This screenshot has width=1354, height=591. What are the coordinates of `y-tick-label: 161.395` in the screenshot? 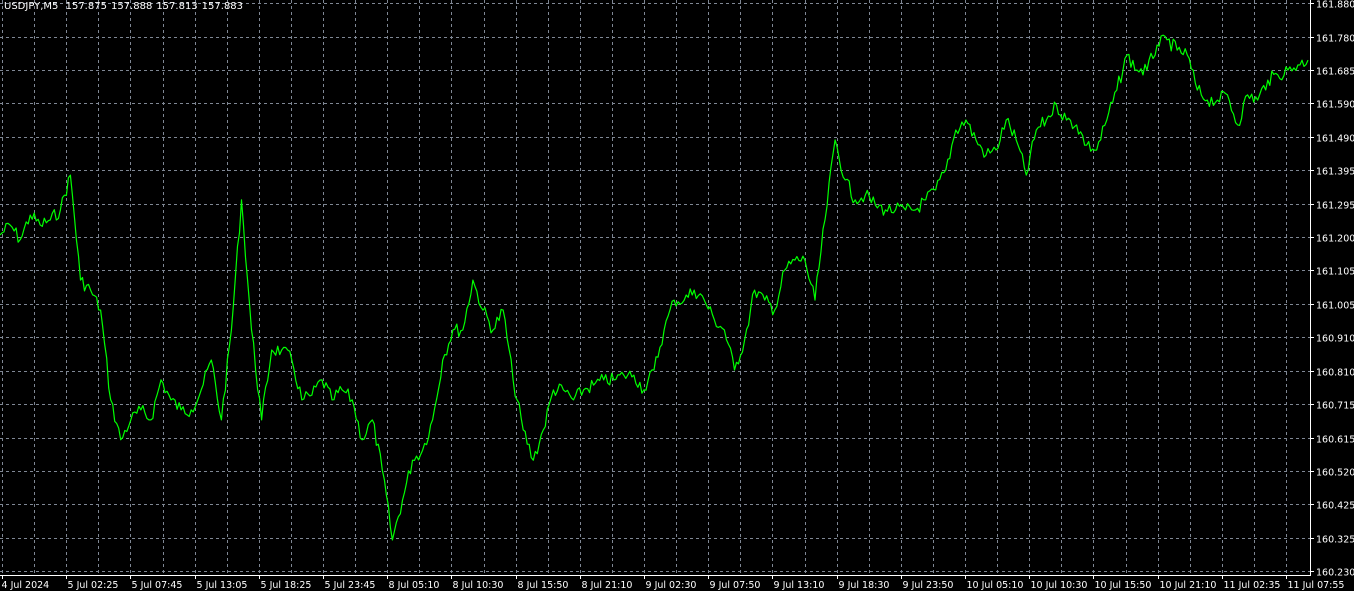 It's located at (1335, 172).